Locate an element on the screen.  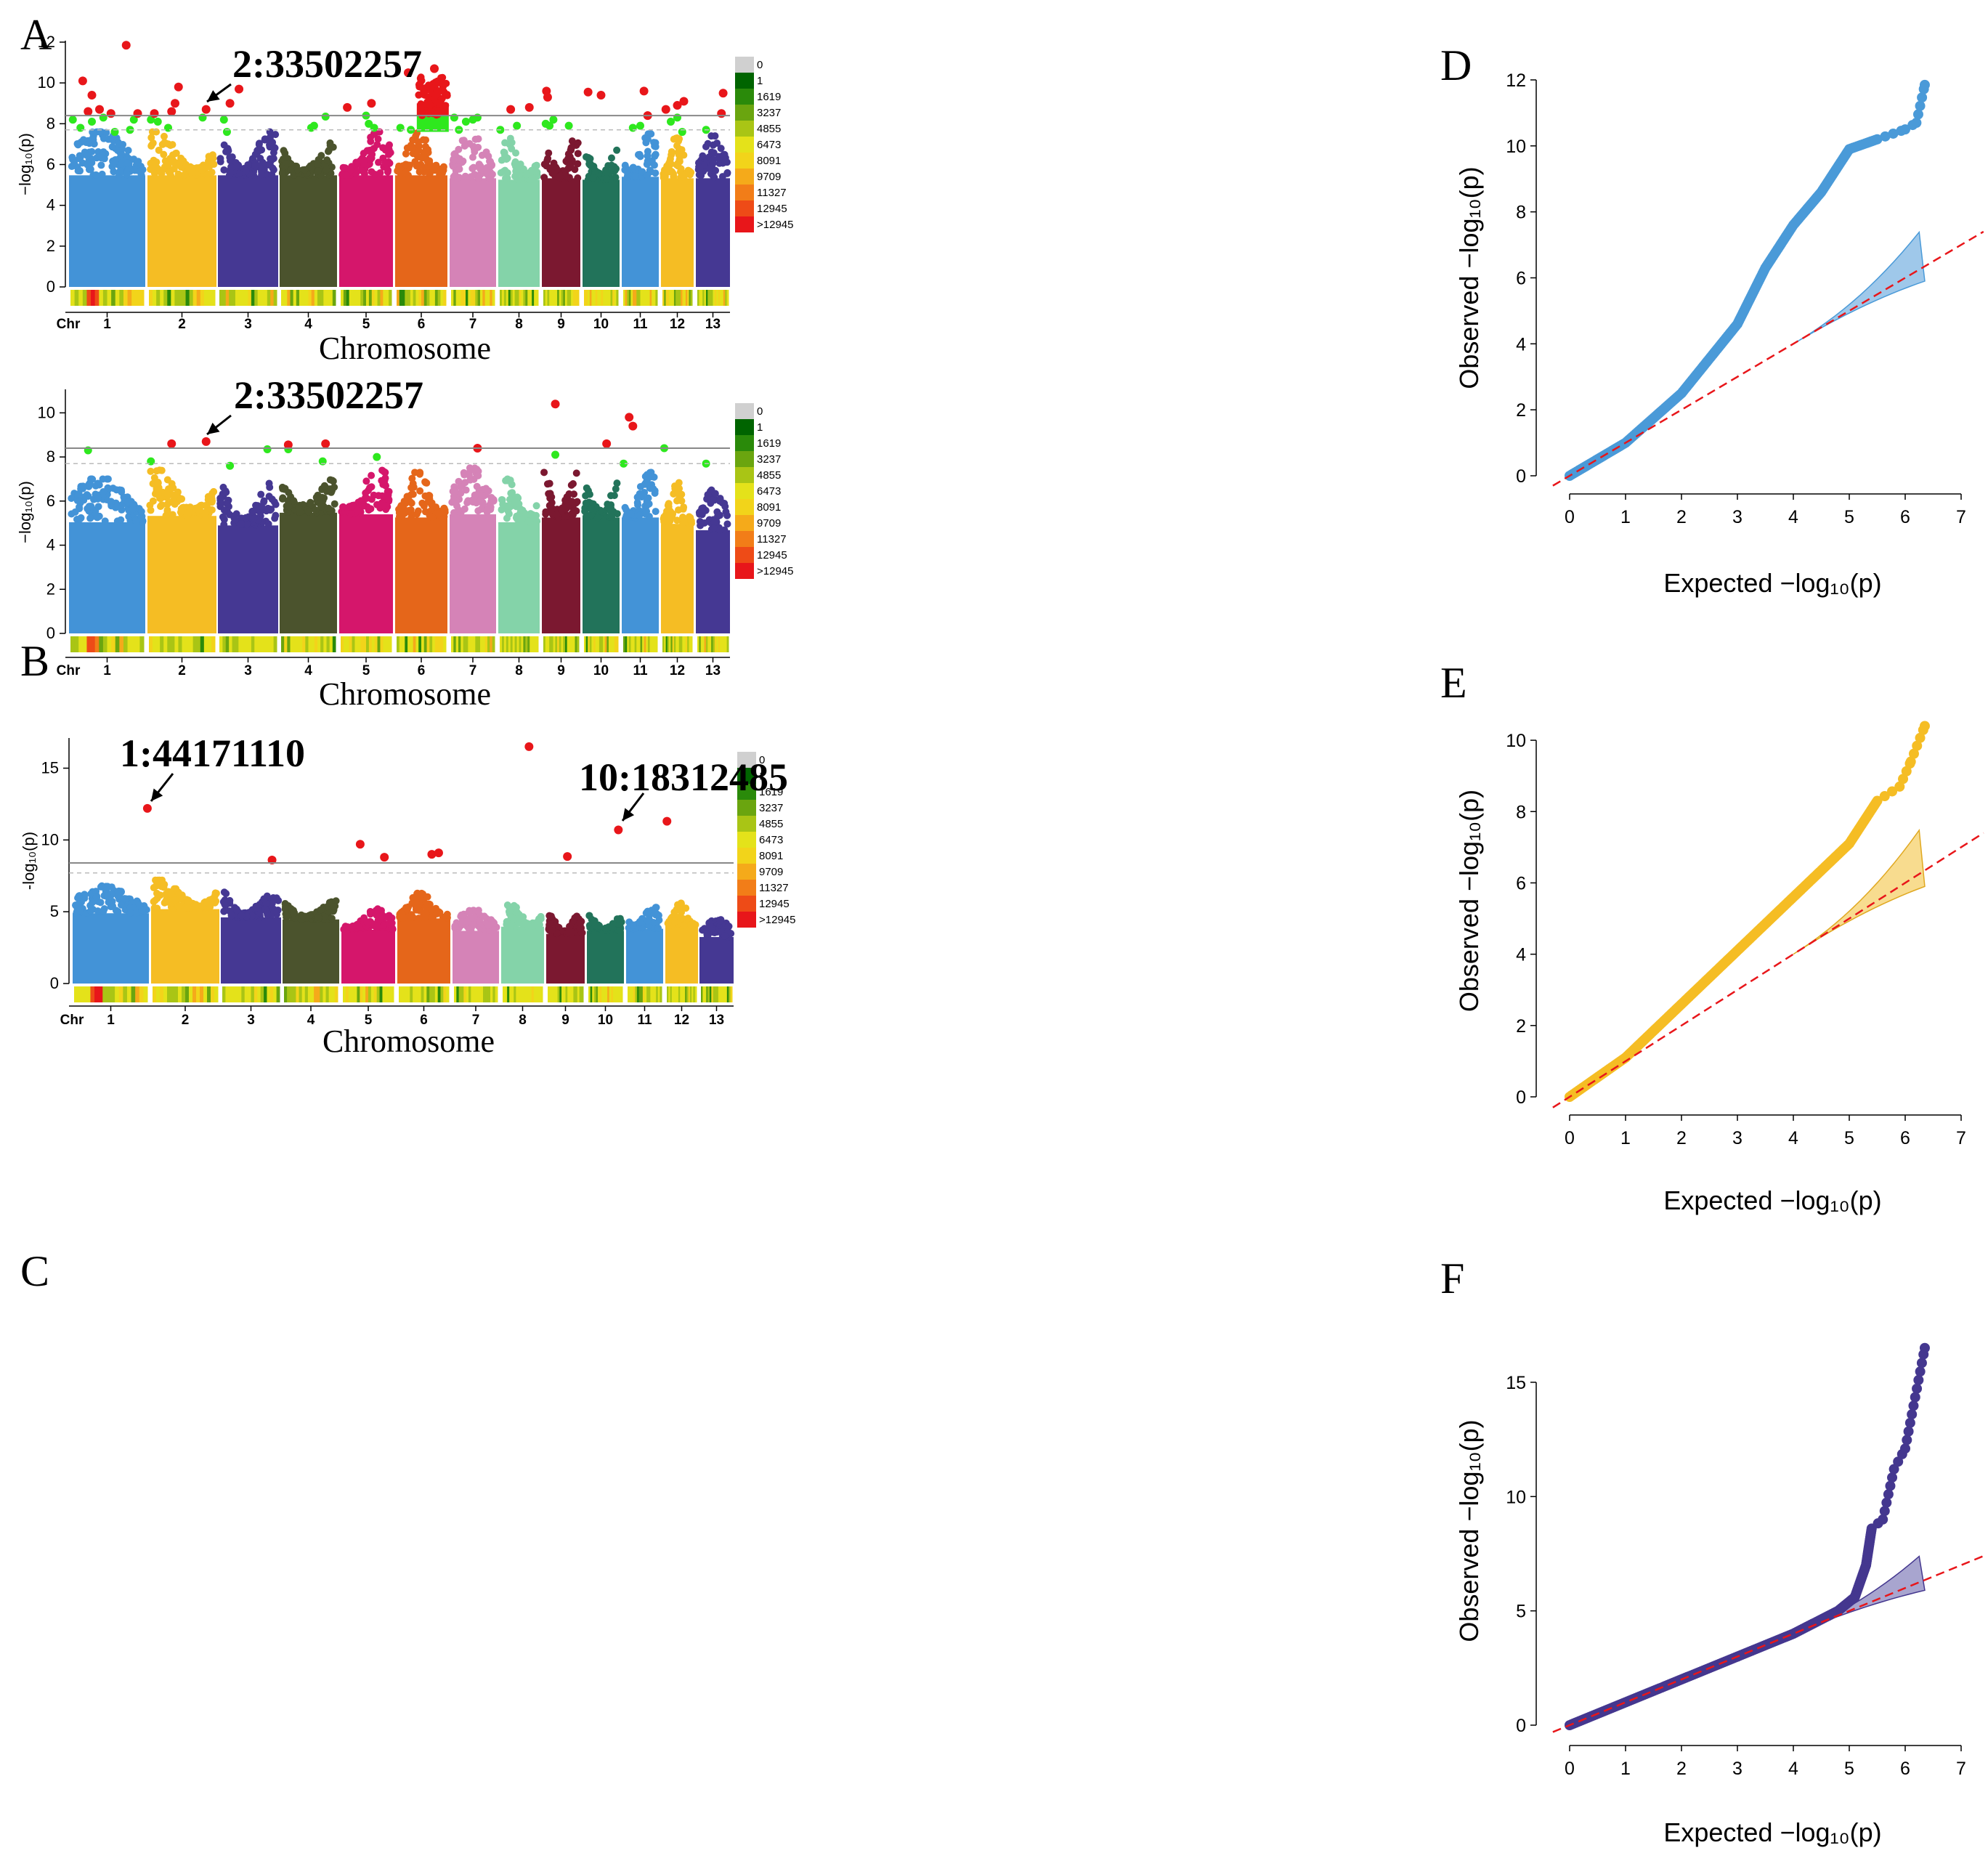
y-axis-title: Observed −log₁₀(p) is located at coordinates (1469, 277).